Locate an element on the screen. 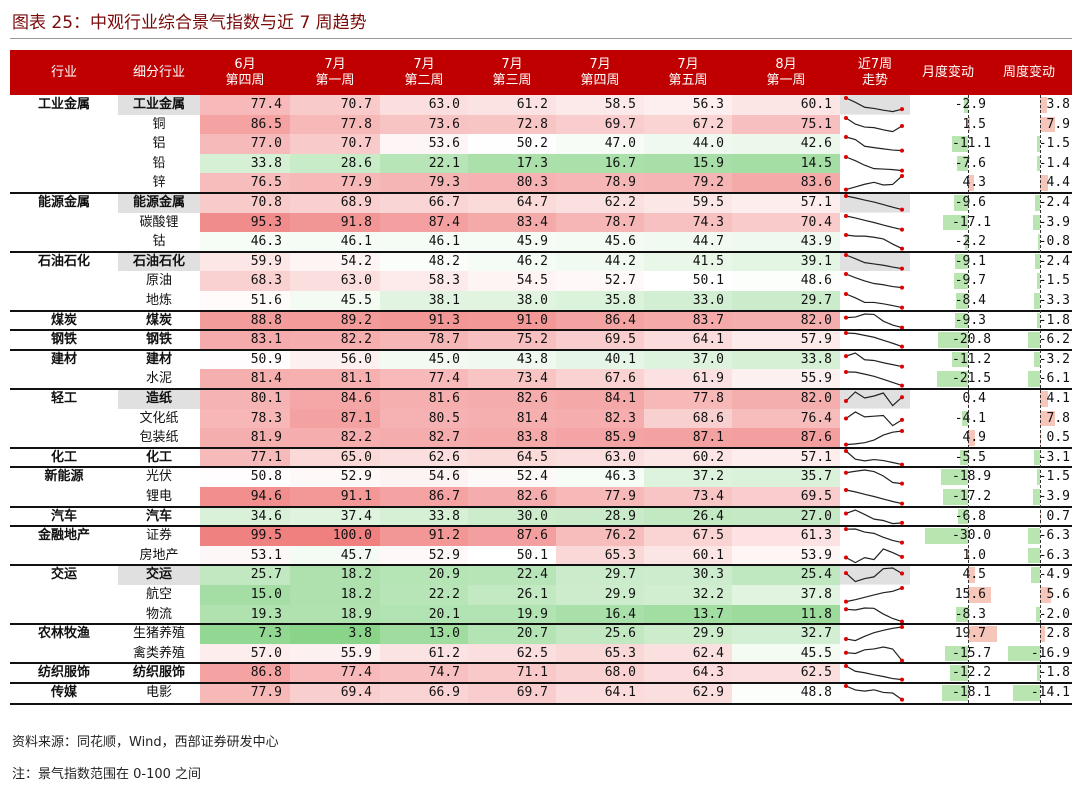 The width and height of the screenshot is (1080, 791). index-value-cell: 52.7 is located at coordinates (600, 281).